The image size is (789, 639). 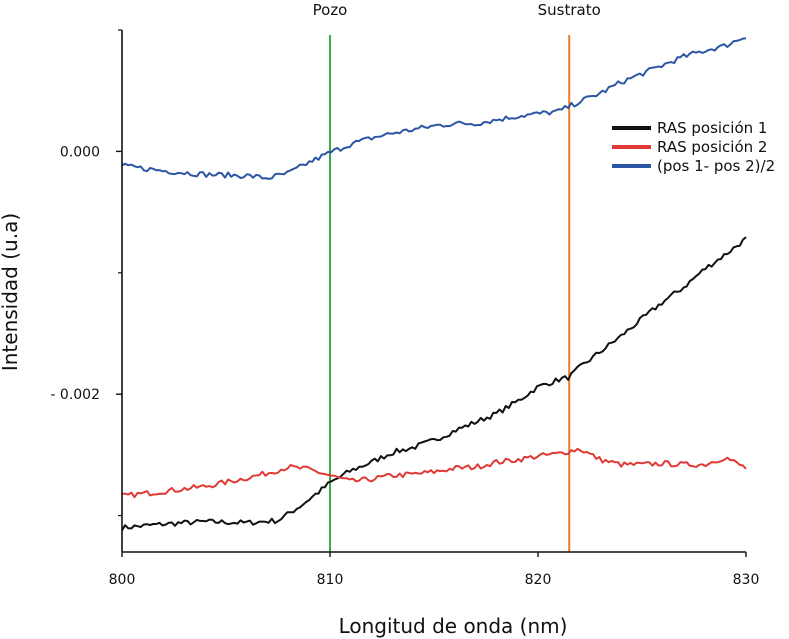 What do you see at coordinates (712, 128) in the screenshot?
I see `legend-label-1: RAS posición 1` at bounding box center [712, 128].